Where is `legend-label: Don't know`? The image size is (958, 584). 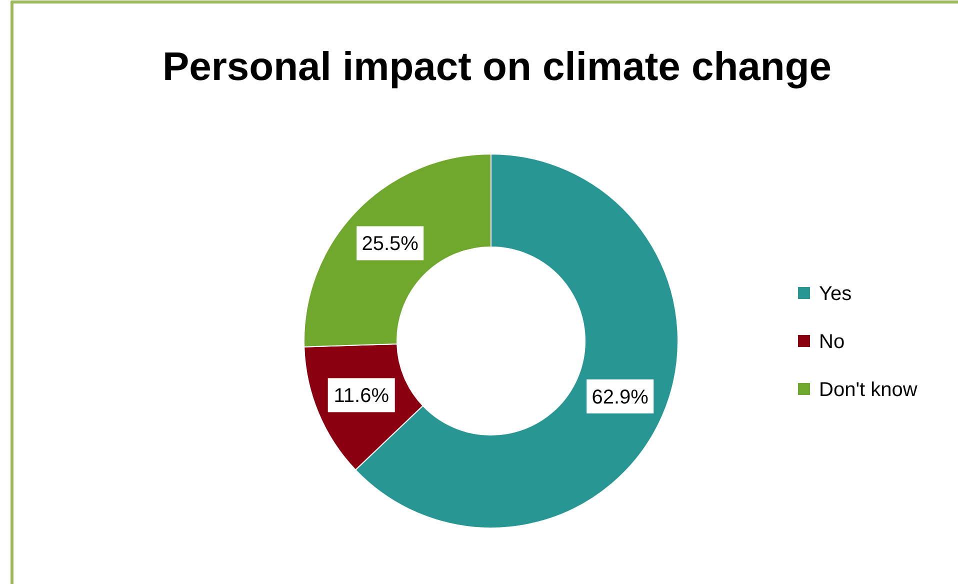
legend-label: Don't know is located at coordinates (868, 390).